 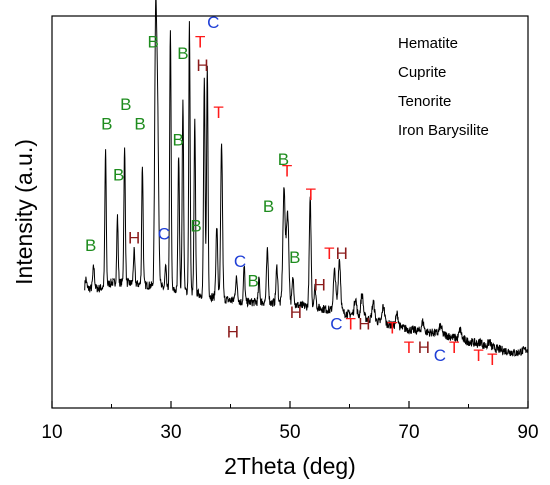 I want to click on legend-entry-hematite: Hematite, so click(x=428, y=43).